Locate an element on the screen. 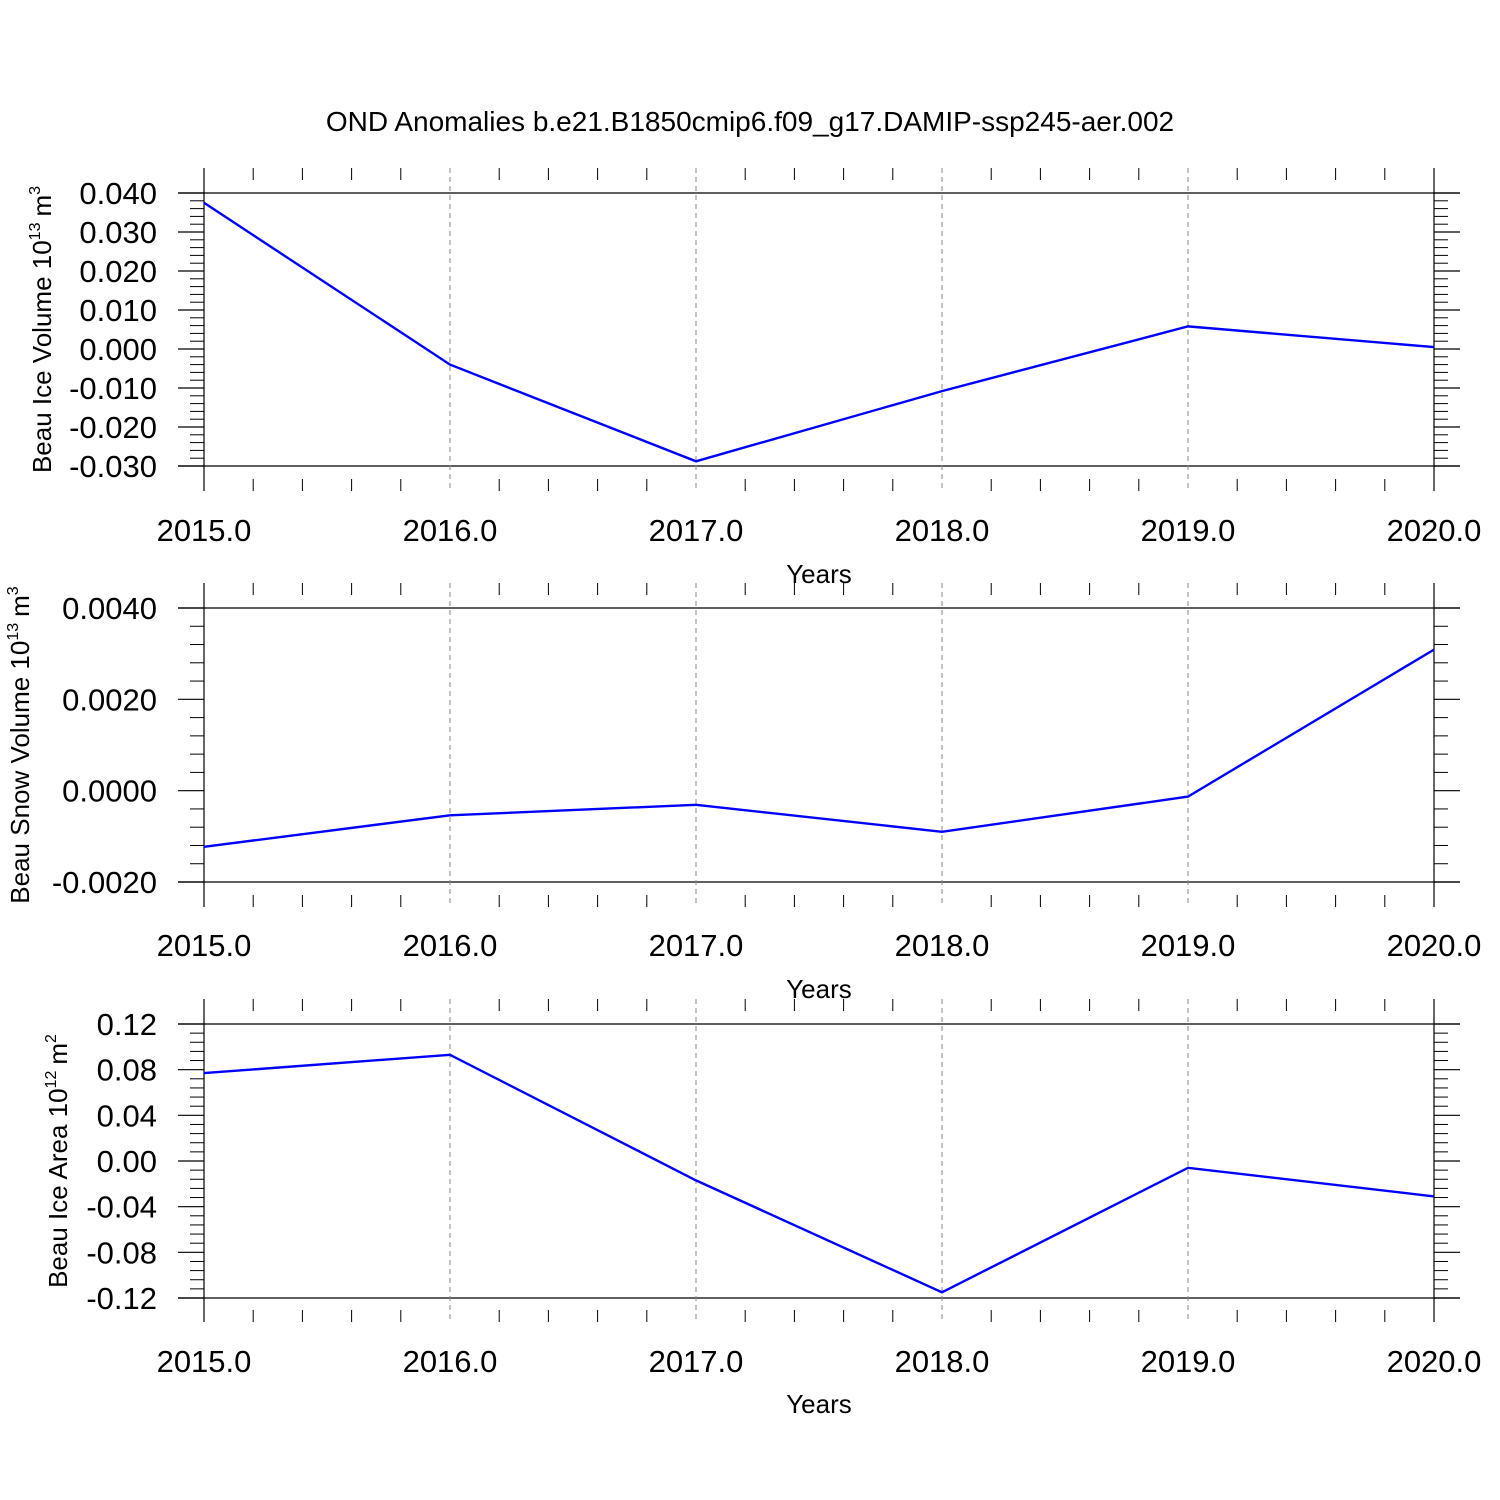 The image size is (1500, 1500). y-tick-label: -0.08 is located at coordinates (121, 1252).